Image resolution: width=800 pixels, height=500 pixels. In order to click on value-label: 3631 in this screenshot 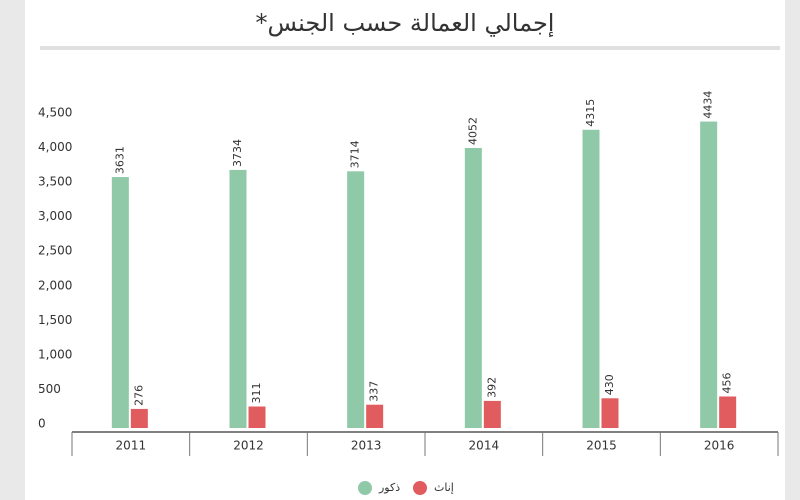, I will do `click(119, 160)`.